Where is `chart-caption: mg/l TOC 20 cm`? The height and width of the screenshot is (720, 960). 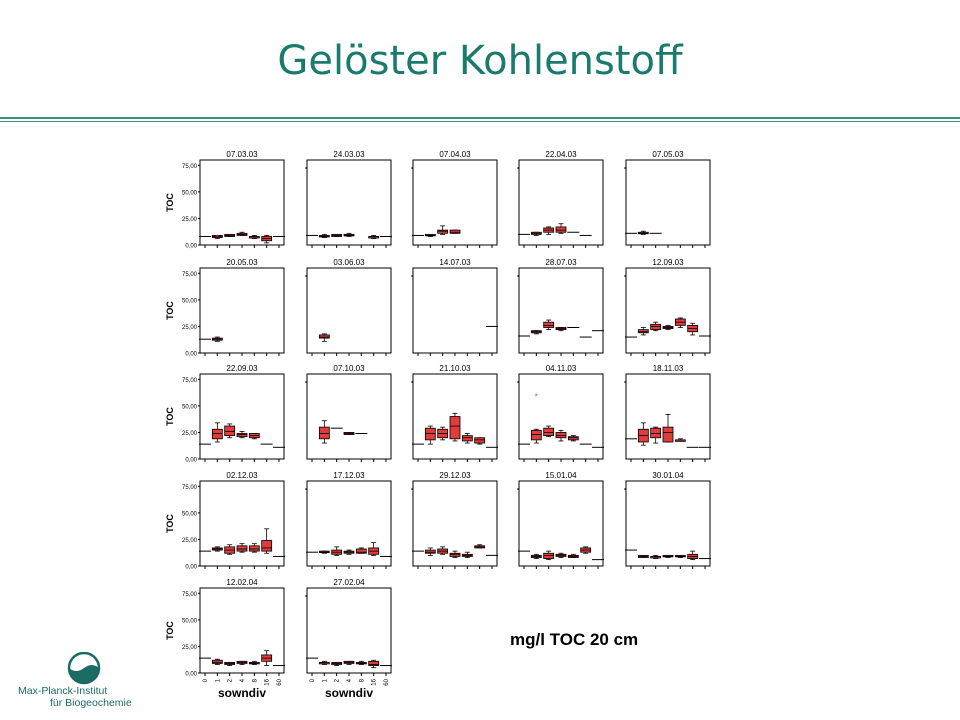
chart-caption: mg/l TOC 20 cm is located at coordinates (574, 639).